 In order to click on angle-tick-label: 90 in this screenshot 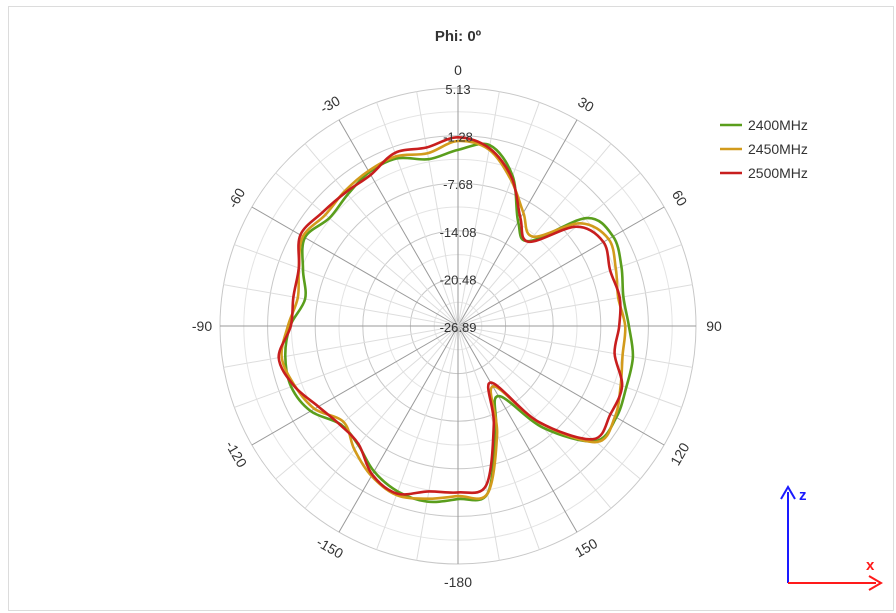, I will do `click(714, 326)`.